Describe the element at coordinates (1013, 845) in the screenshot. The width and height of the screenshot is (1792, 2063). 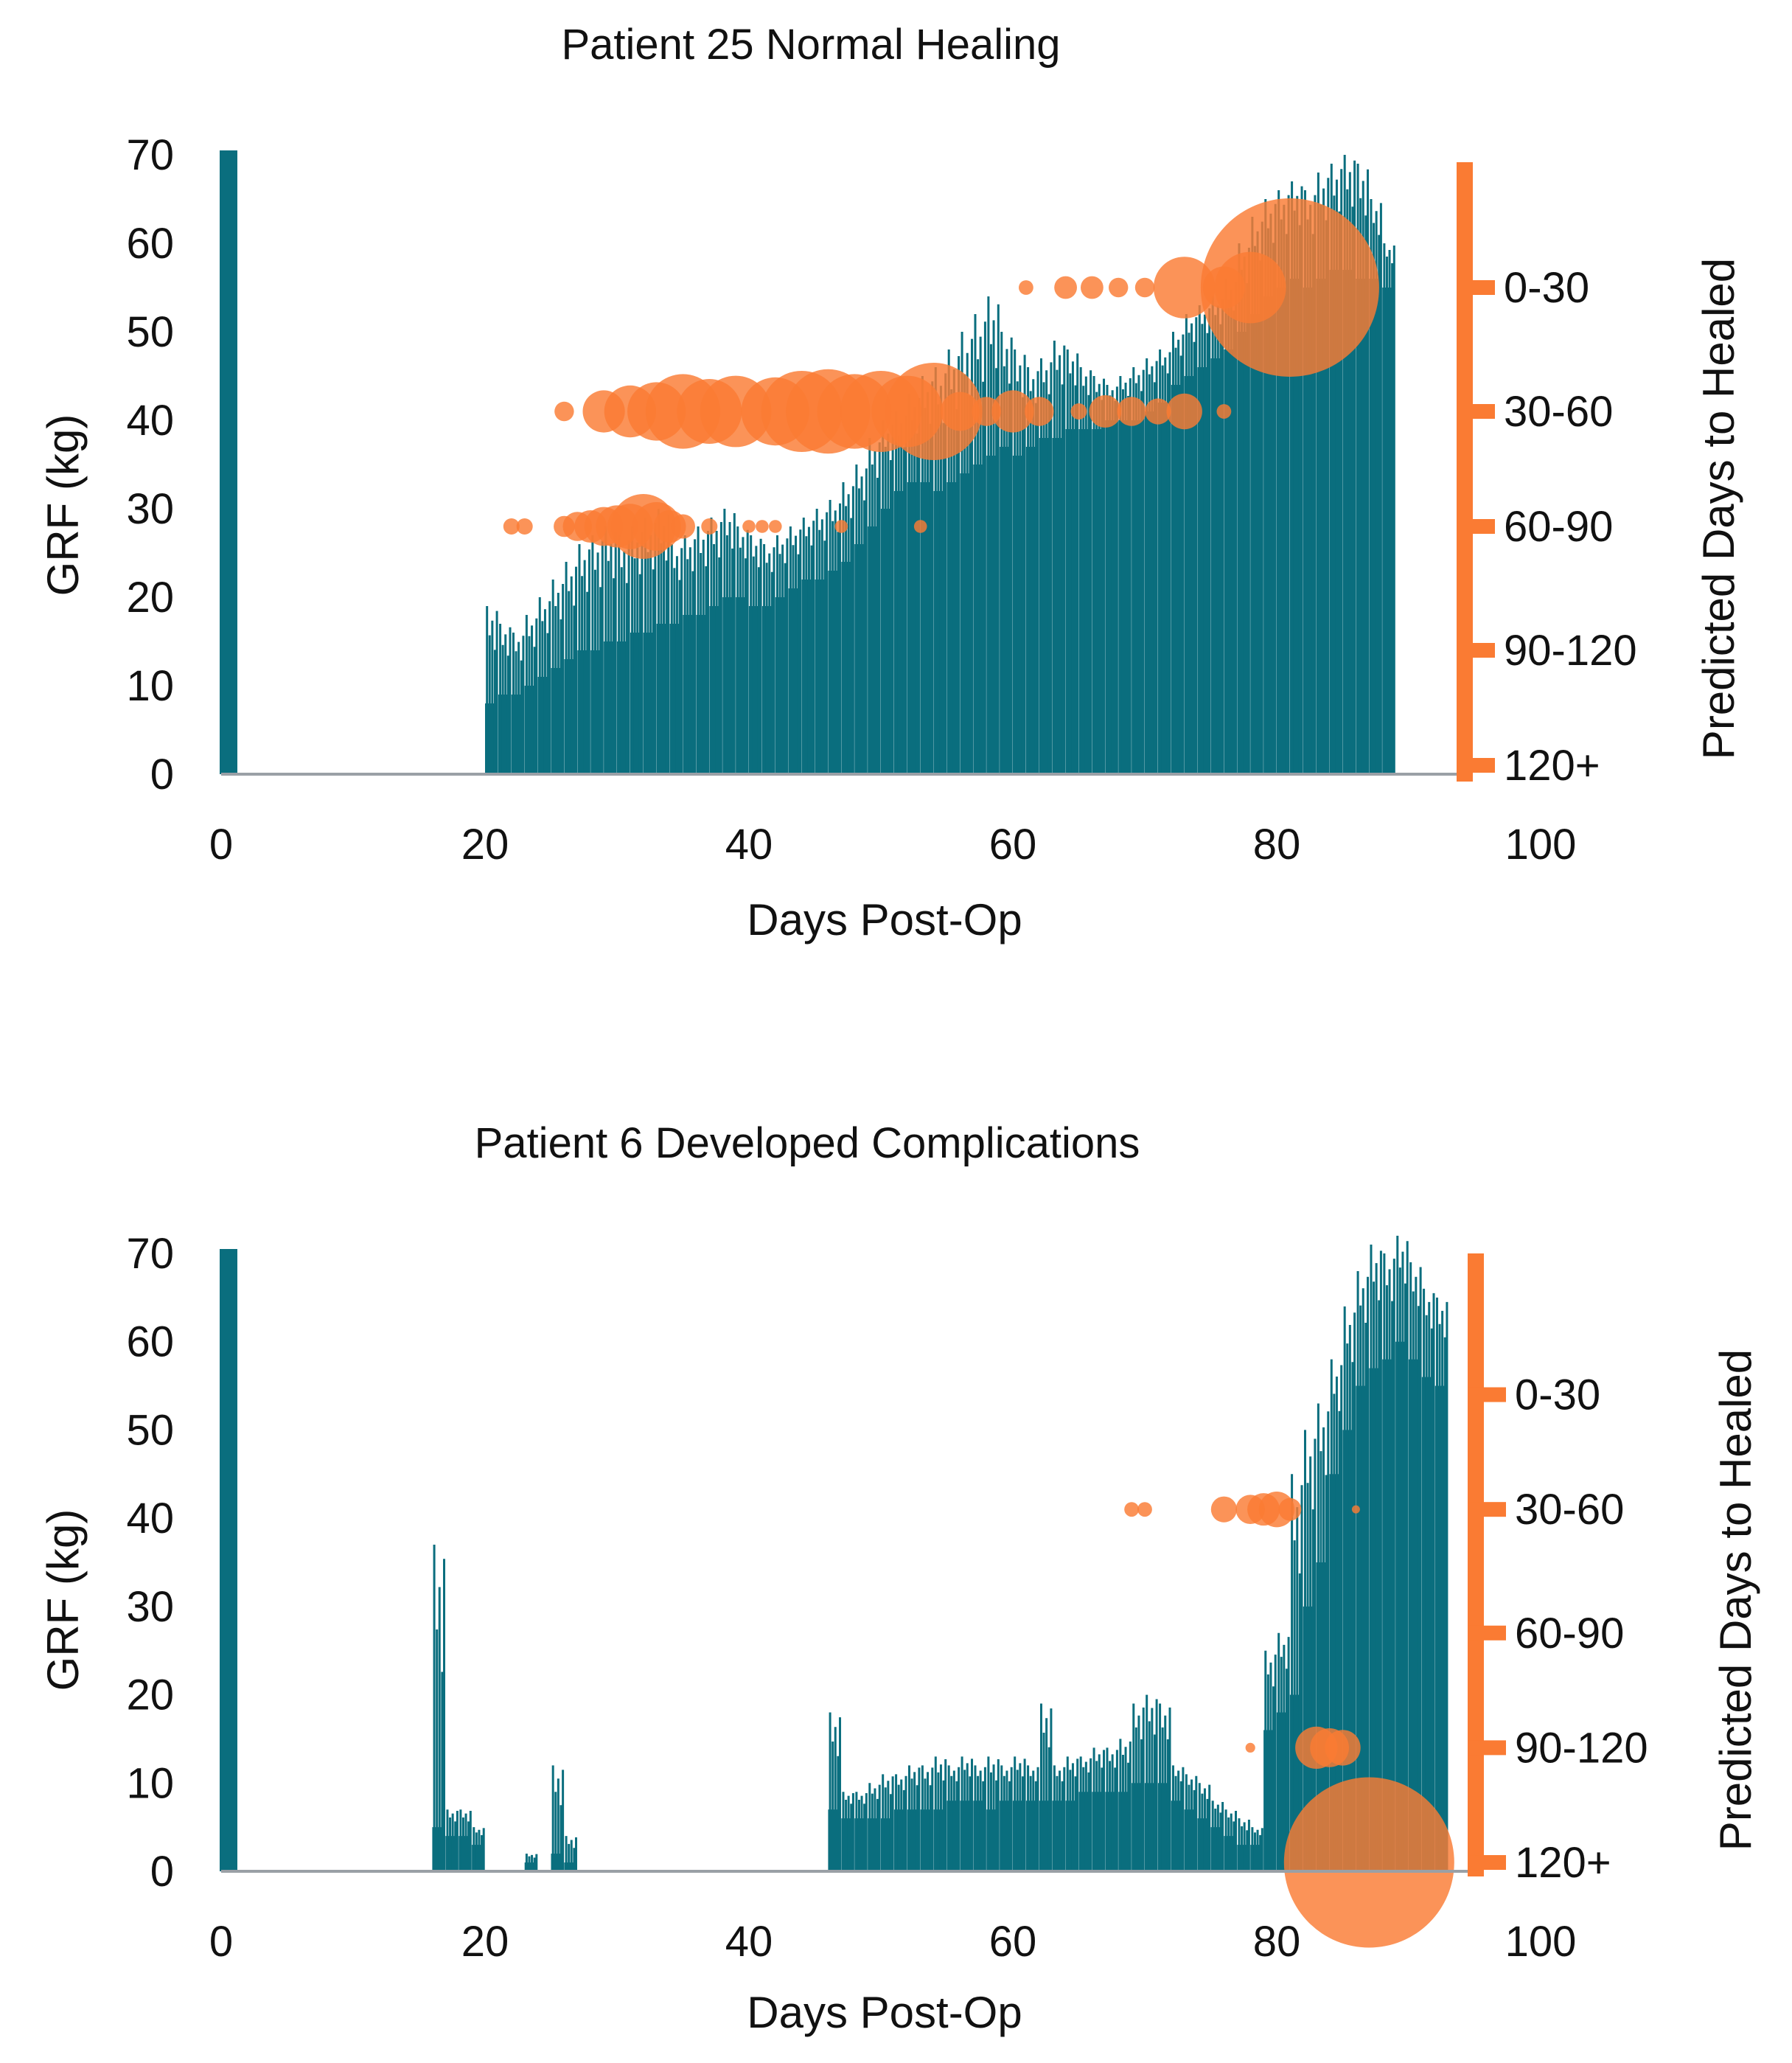
I see `x-tick-label: 60` at that location.